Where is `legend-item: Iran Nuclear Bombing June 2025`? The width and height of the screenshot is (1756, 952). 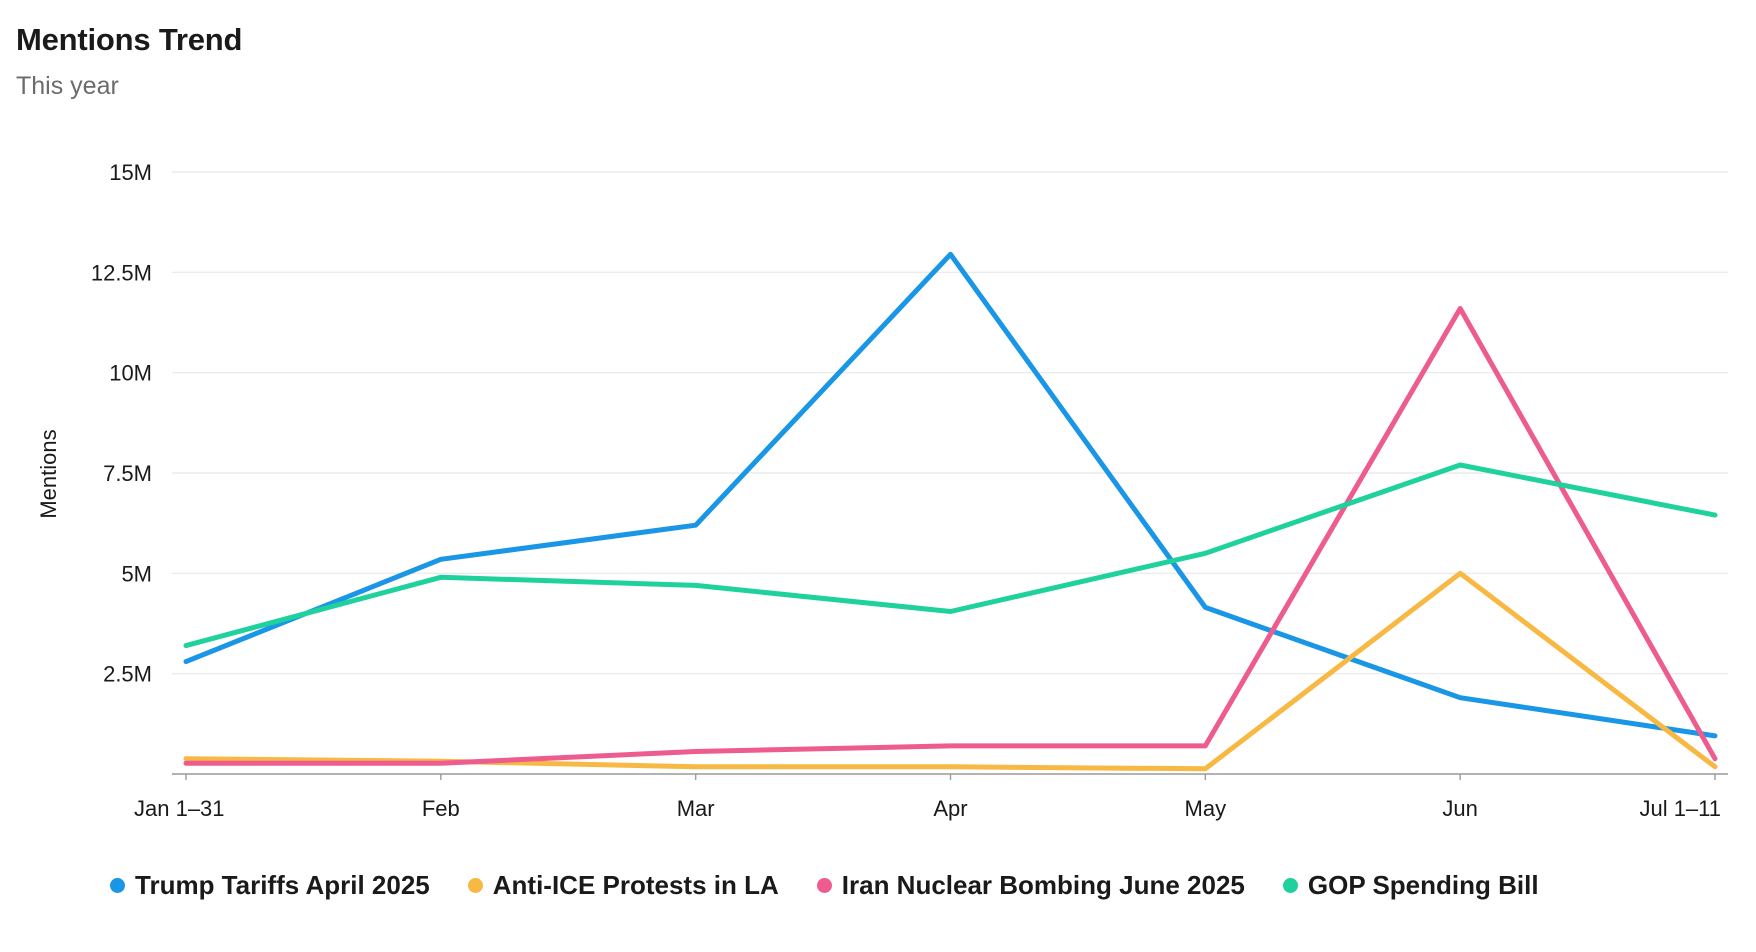
legend-item: Iran Nuclear Bombing June 2025 is located at coordinates (1030, 885).